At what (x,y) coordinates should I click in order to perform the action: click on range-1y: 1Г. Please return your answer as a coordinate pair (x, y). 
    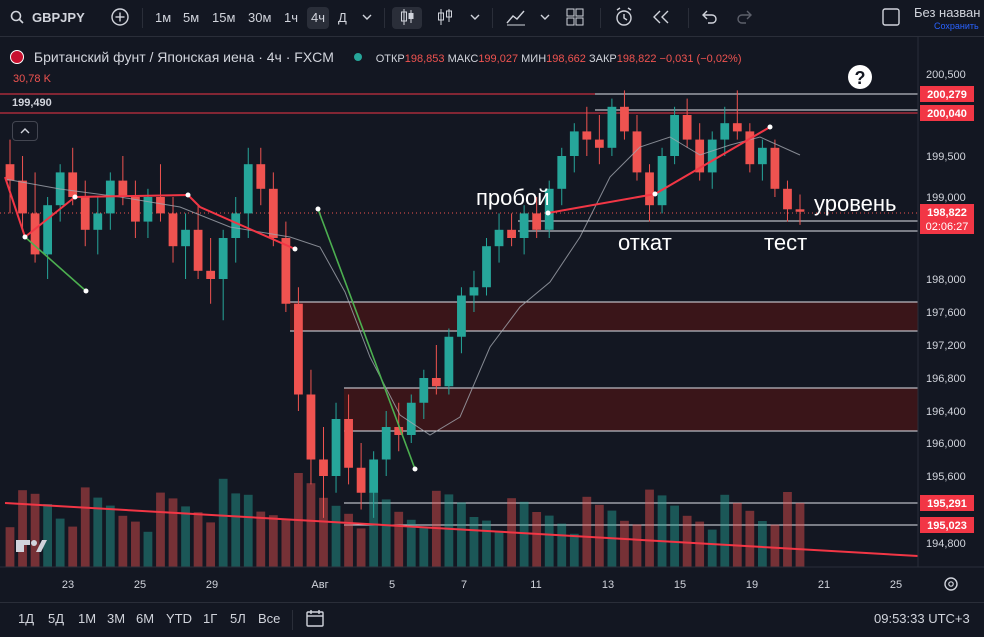
    Looking at the image, I should click on (210, 618).